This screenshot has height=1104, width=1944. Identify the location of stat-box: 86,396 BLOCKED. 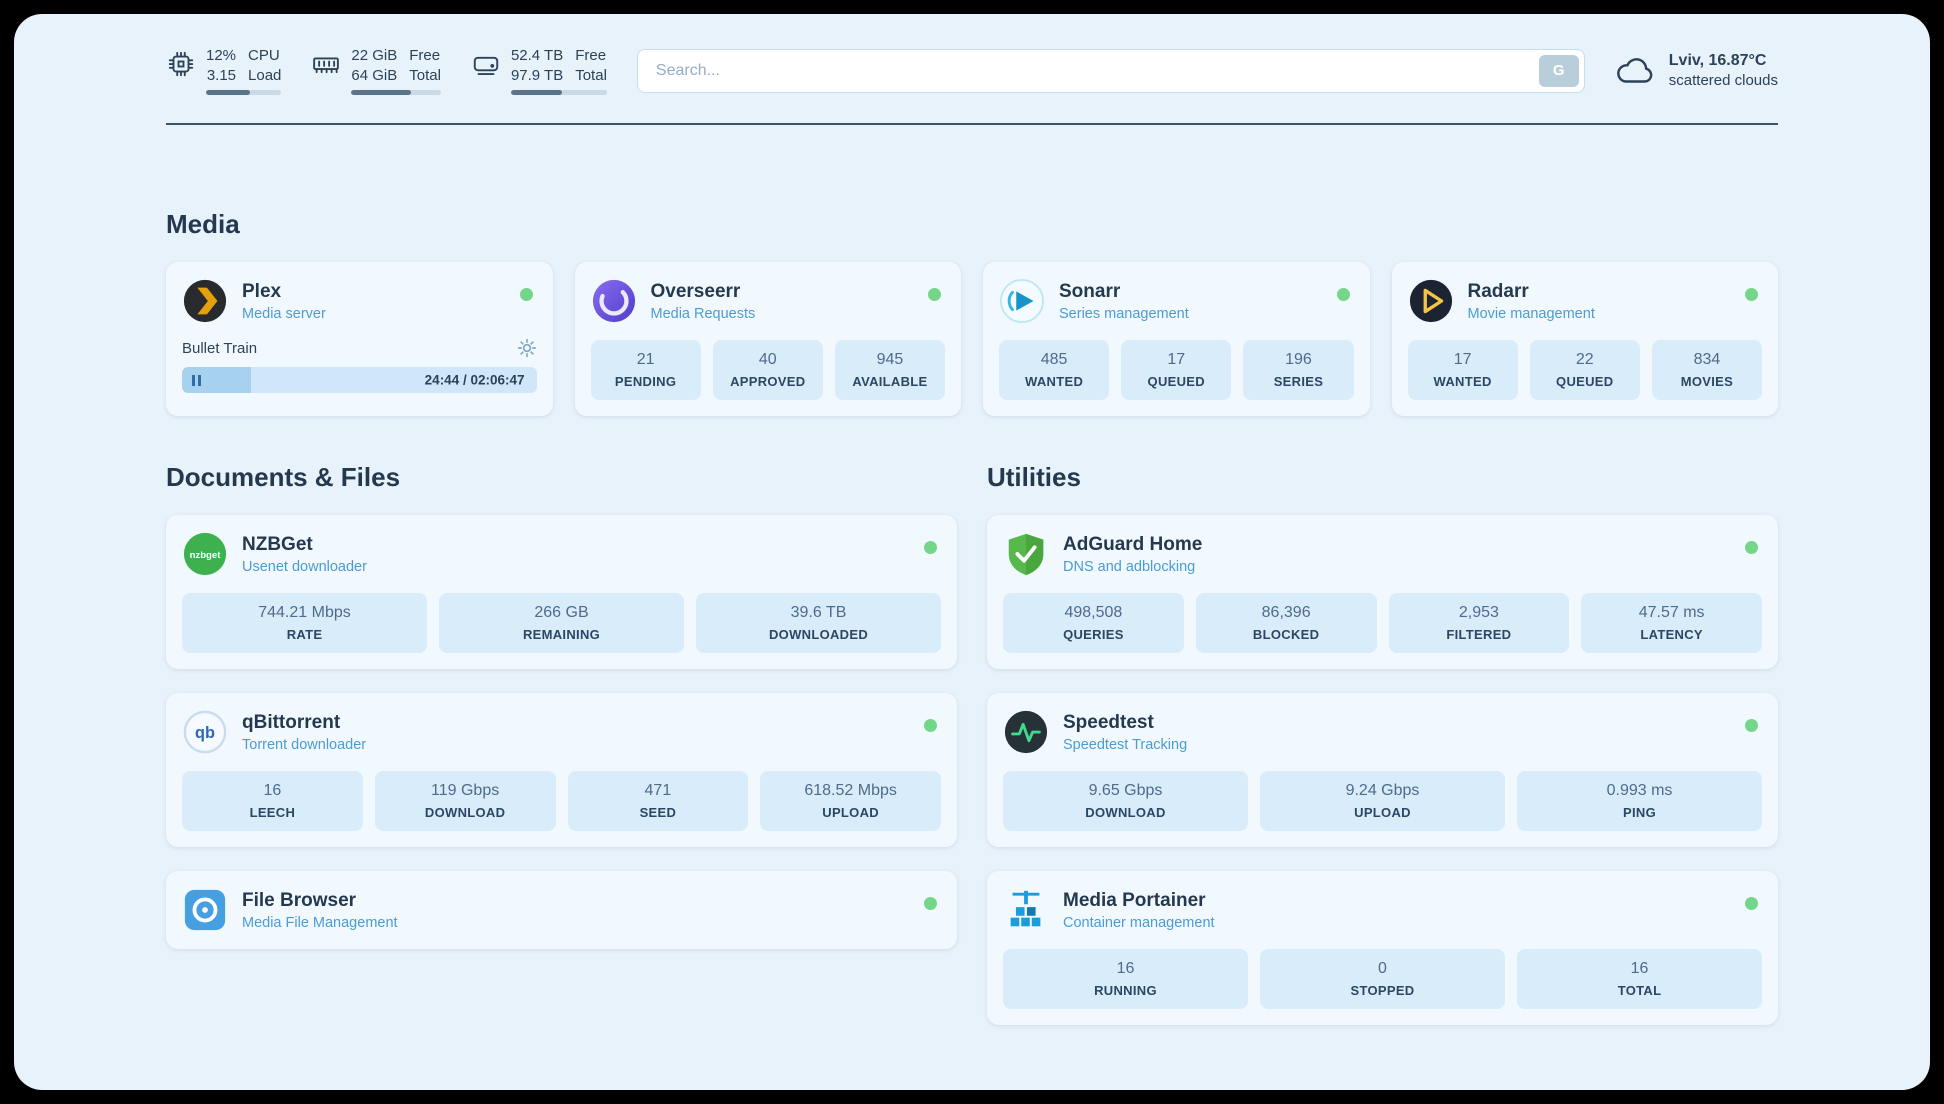
(1286, 623).